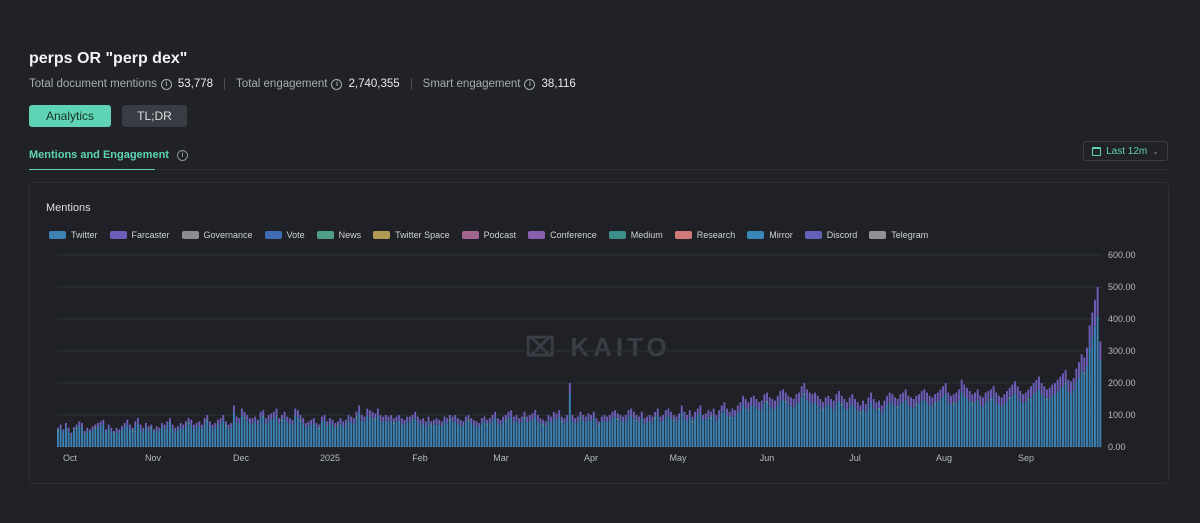 The width and height of the screenshot is (1200, 523). Describe the element at coordinates (411, 235) in the screenshot. I see `legend-item-twitter-space: Twitter Space` at that location.